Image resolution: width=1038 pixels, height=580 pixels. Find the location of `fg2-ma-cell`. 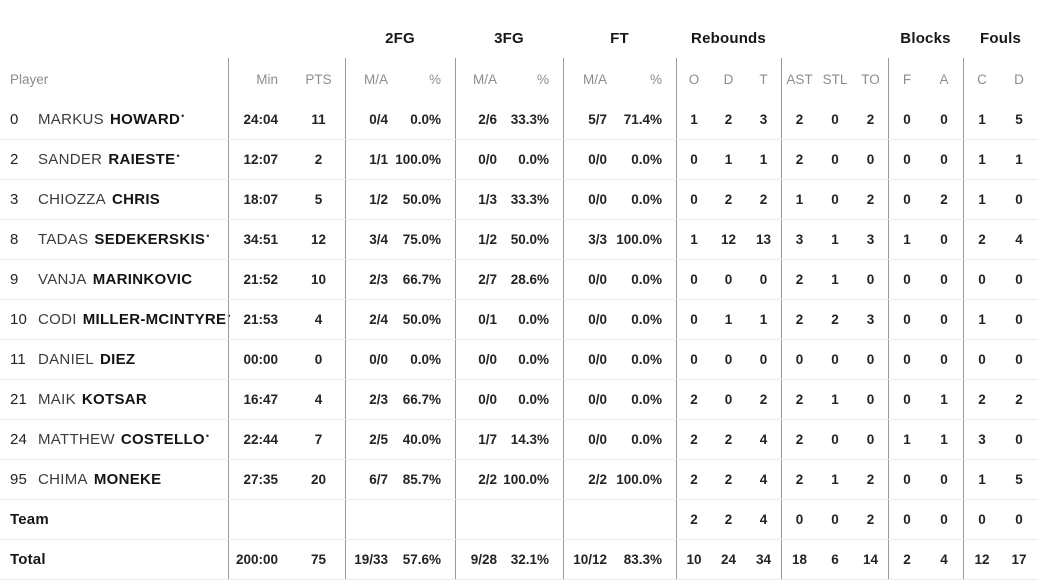

fg2-ma-cell is located at coordinates (372, 519).